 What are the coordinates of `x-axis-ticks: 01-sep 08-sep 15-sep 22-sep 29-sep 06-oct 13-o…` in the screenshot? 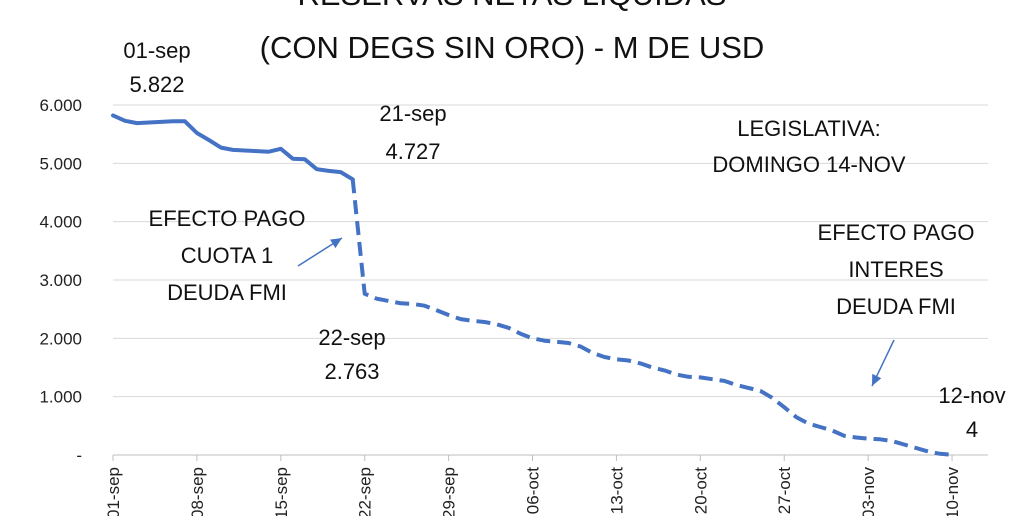 It's located at (533, 485).